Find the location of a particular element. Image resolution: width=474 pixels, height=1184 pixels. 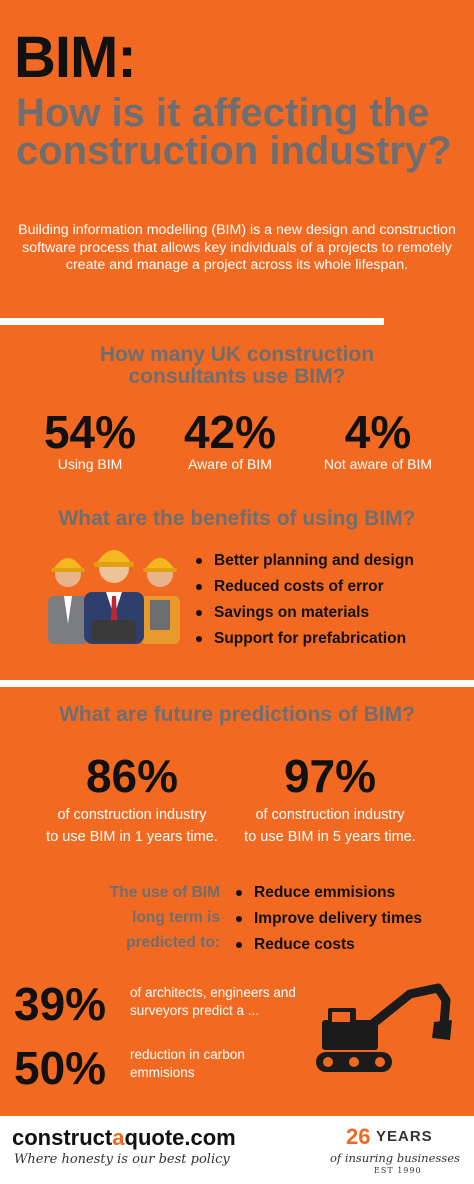

stat-50-value: 50% is located at coordinates (60, 1068).